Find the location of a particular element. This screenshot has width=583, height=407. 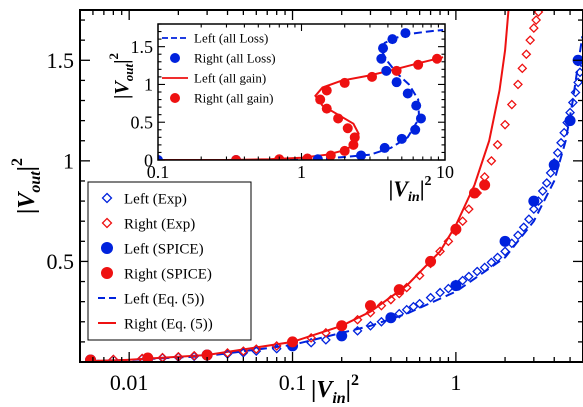

inset-y-tick-label: 0 is located at coordinates (148, 160).